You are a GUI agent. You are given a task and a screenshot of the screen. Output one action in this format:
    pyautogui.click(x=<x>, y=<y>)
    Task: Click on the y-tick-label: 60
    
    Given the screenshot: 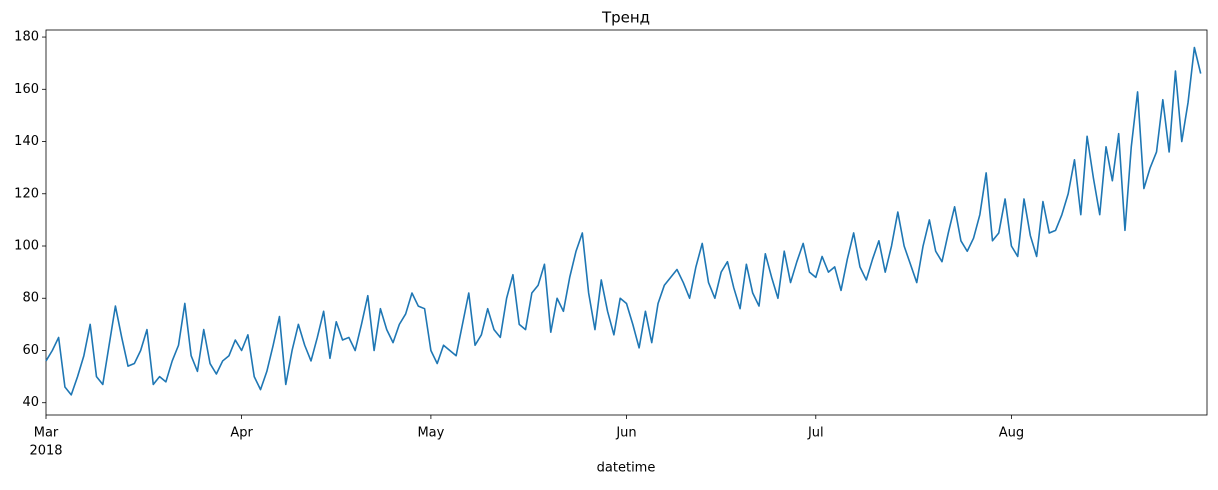 What is the action you would take?
    pyautogui.click(x=30, y=350)
    